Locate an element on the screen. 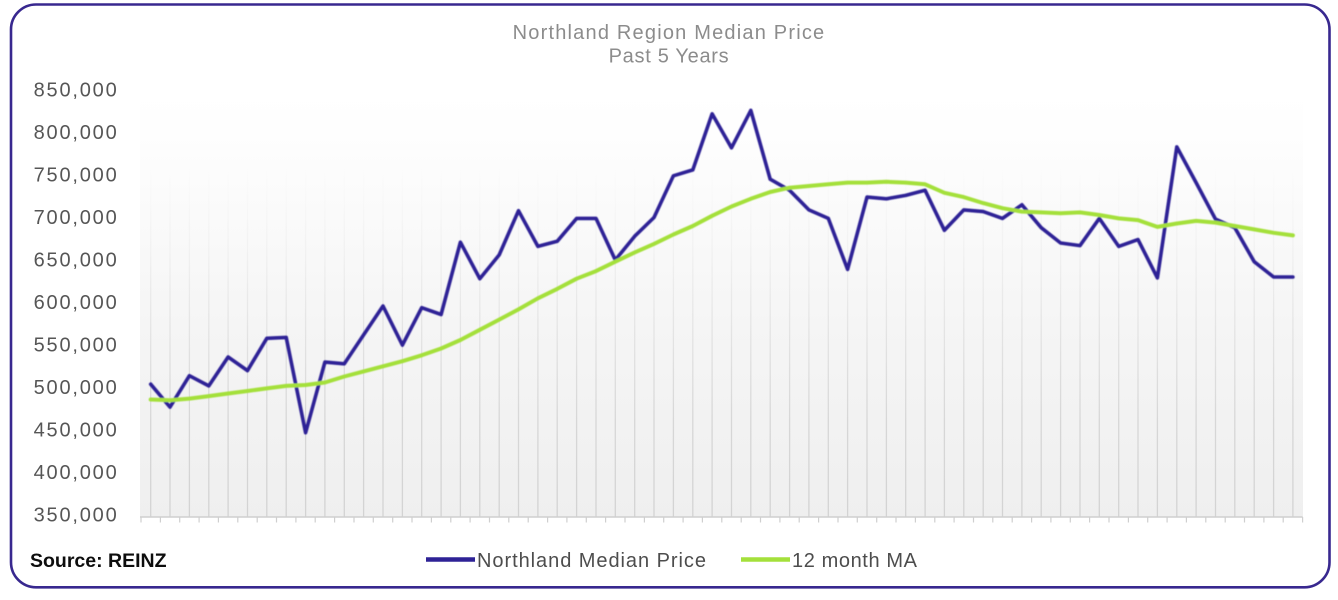 The height and width of the screenshot is (600, 1338). svg-text: 800,000 is located at coordinates (76, 133).